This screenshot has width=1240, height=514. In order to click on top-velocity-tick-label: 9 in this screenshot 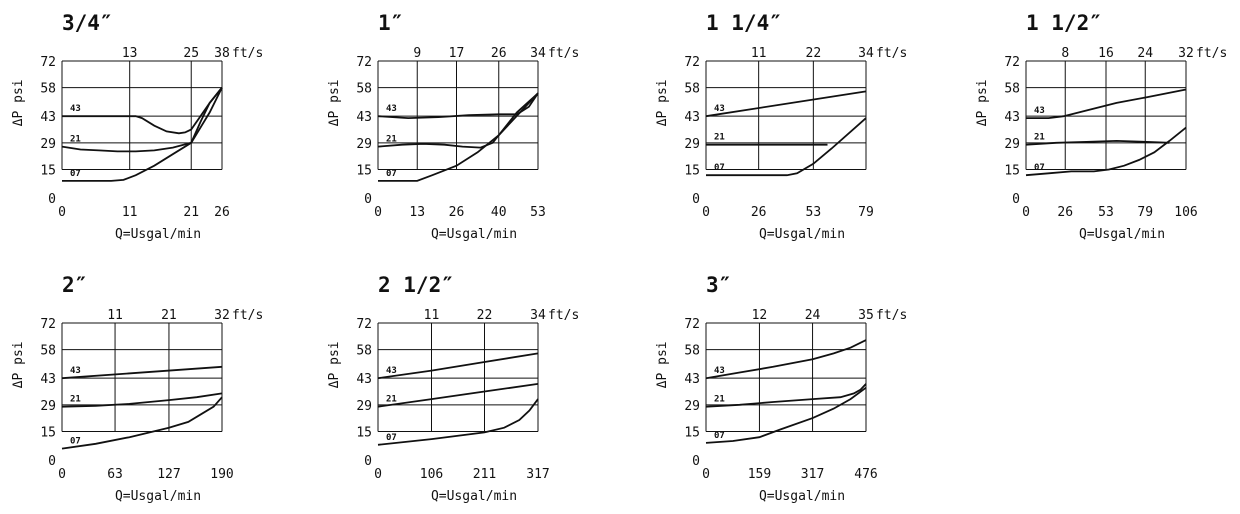, I will do `click(417, 53)`.